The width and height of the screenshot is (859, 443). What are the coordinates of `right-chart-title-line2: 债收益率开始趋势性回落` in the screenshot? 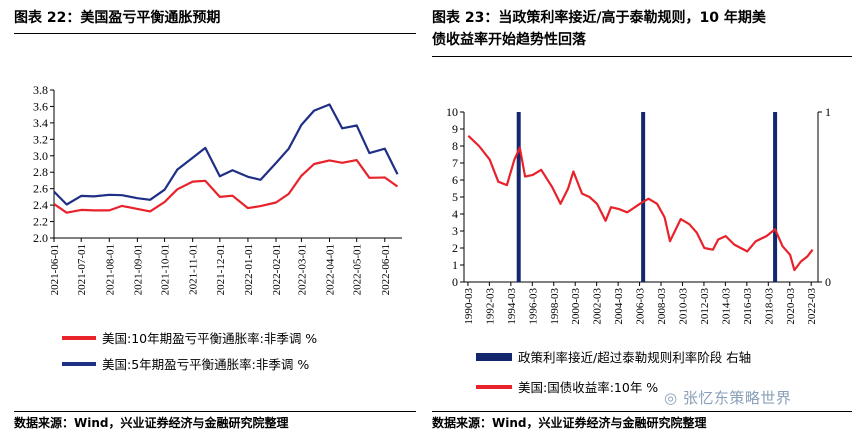 It's located at (509, 40).